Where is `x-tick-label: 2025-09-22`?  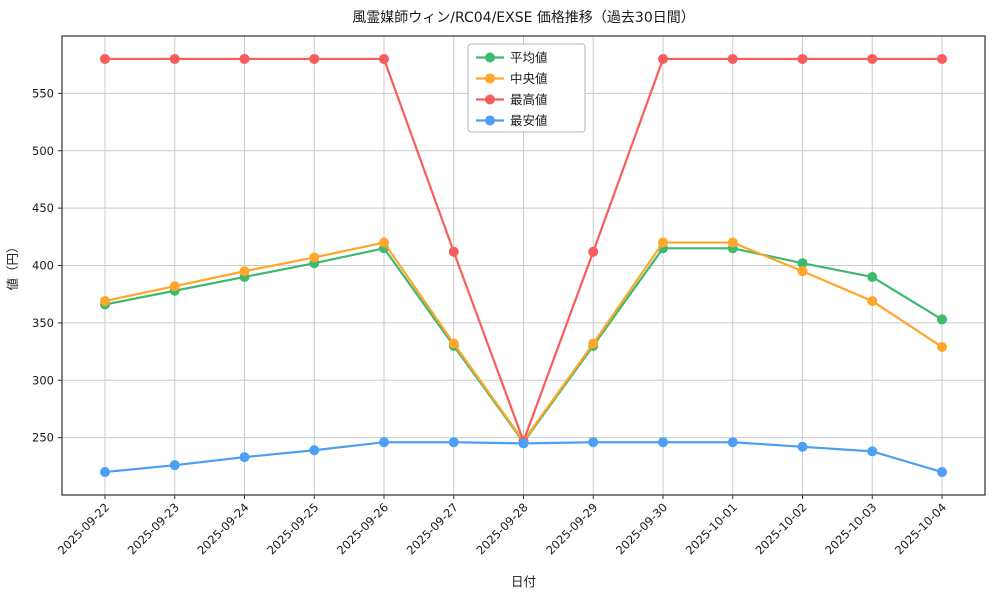
x-tick-label: 2025-09-22 is located at coordinates (83, 528).